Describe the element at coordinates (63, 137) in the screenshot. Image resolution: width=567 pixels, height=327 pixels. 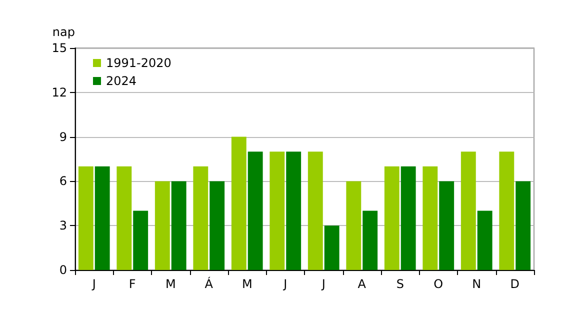
I see `y-tick-label: 9` at that location.